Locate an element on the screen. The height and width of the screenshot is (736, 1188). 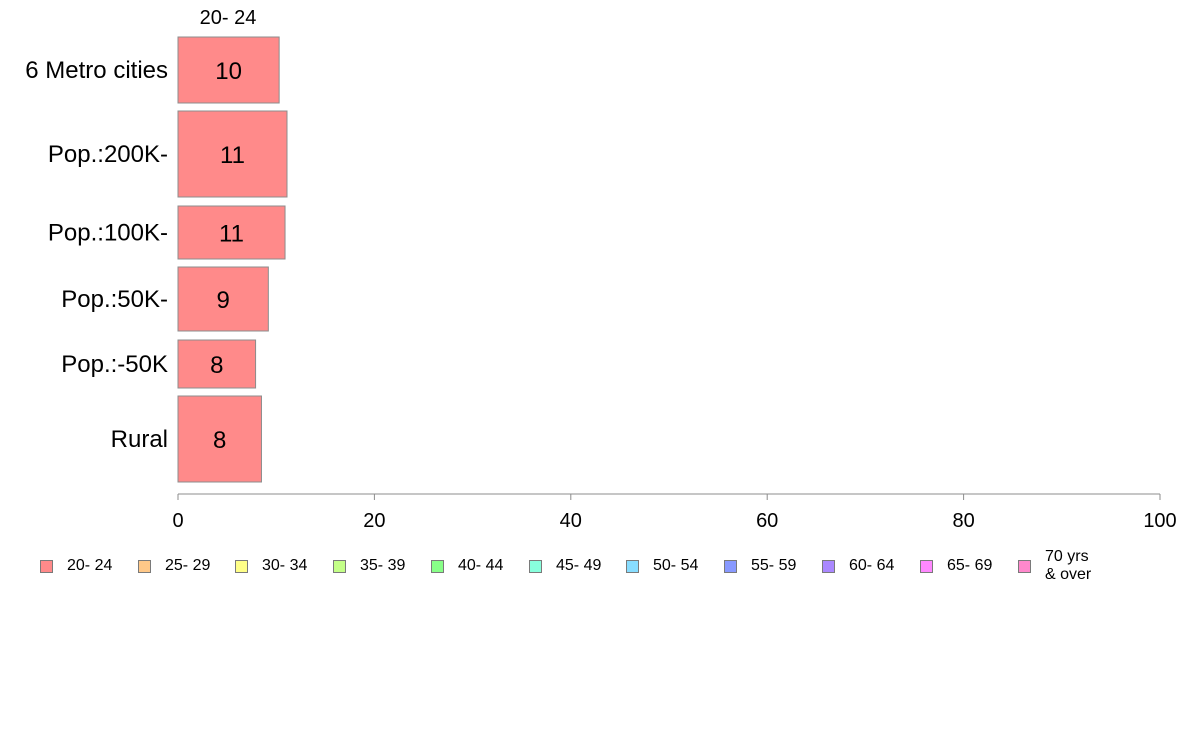
category-label: 6 Metro cities is located at coordinates (96, 70).